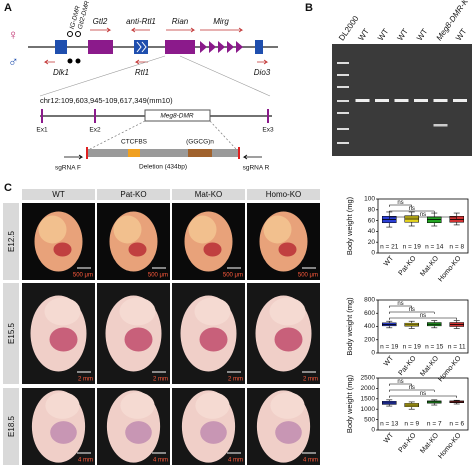 The width and height of the screenshot is (474, 467). What do you see at coordinates (106, 100) in the screenshot?
I see `coords: chr12:109,603,945-109,617,349(mm10)` at bounding box center [106, 100].